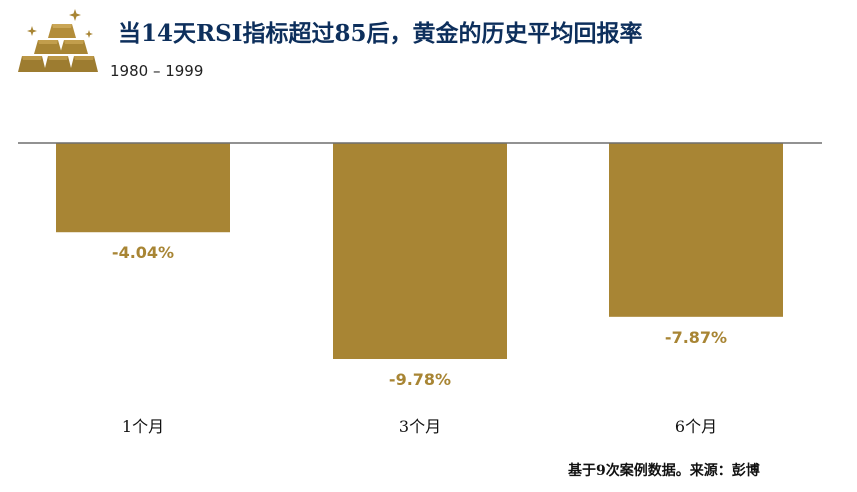  Describe the element at coordinates (143, 252) in the screenshot. I see `bar-value-label: -4.04%` at that location.